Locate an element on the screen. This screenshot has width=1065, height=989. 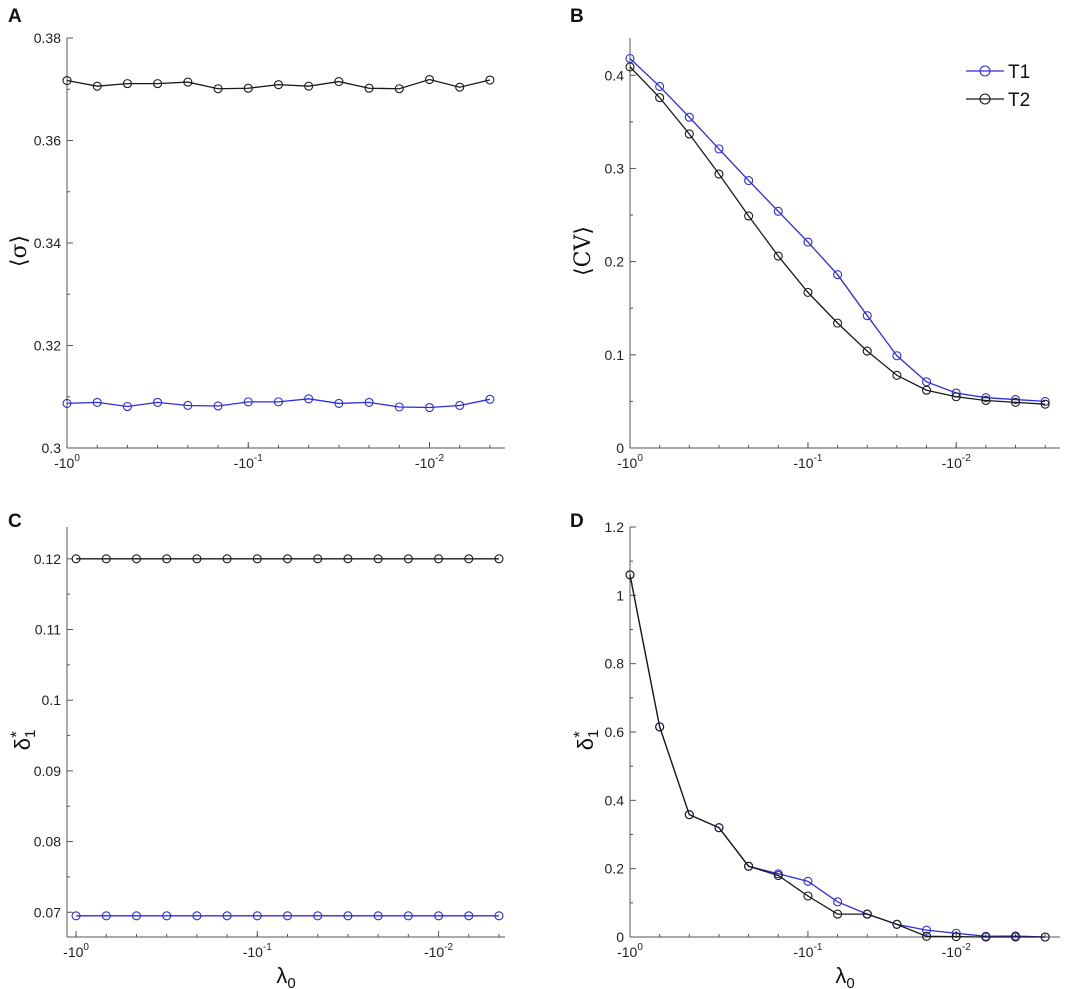
panel-letter: A is located at coordinates (15, 16).